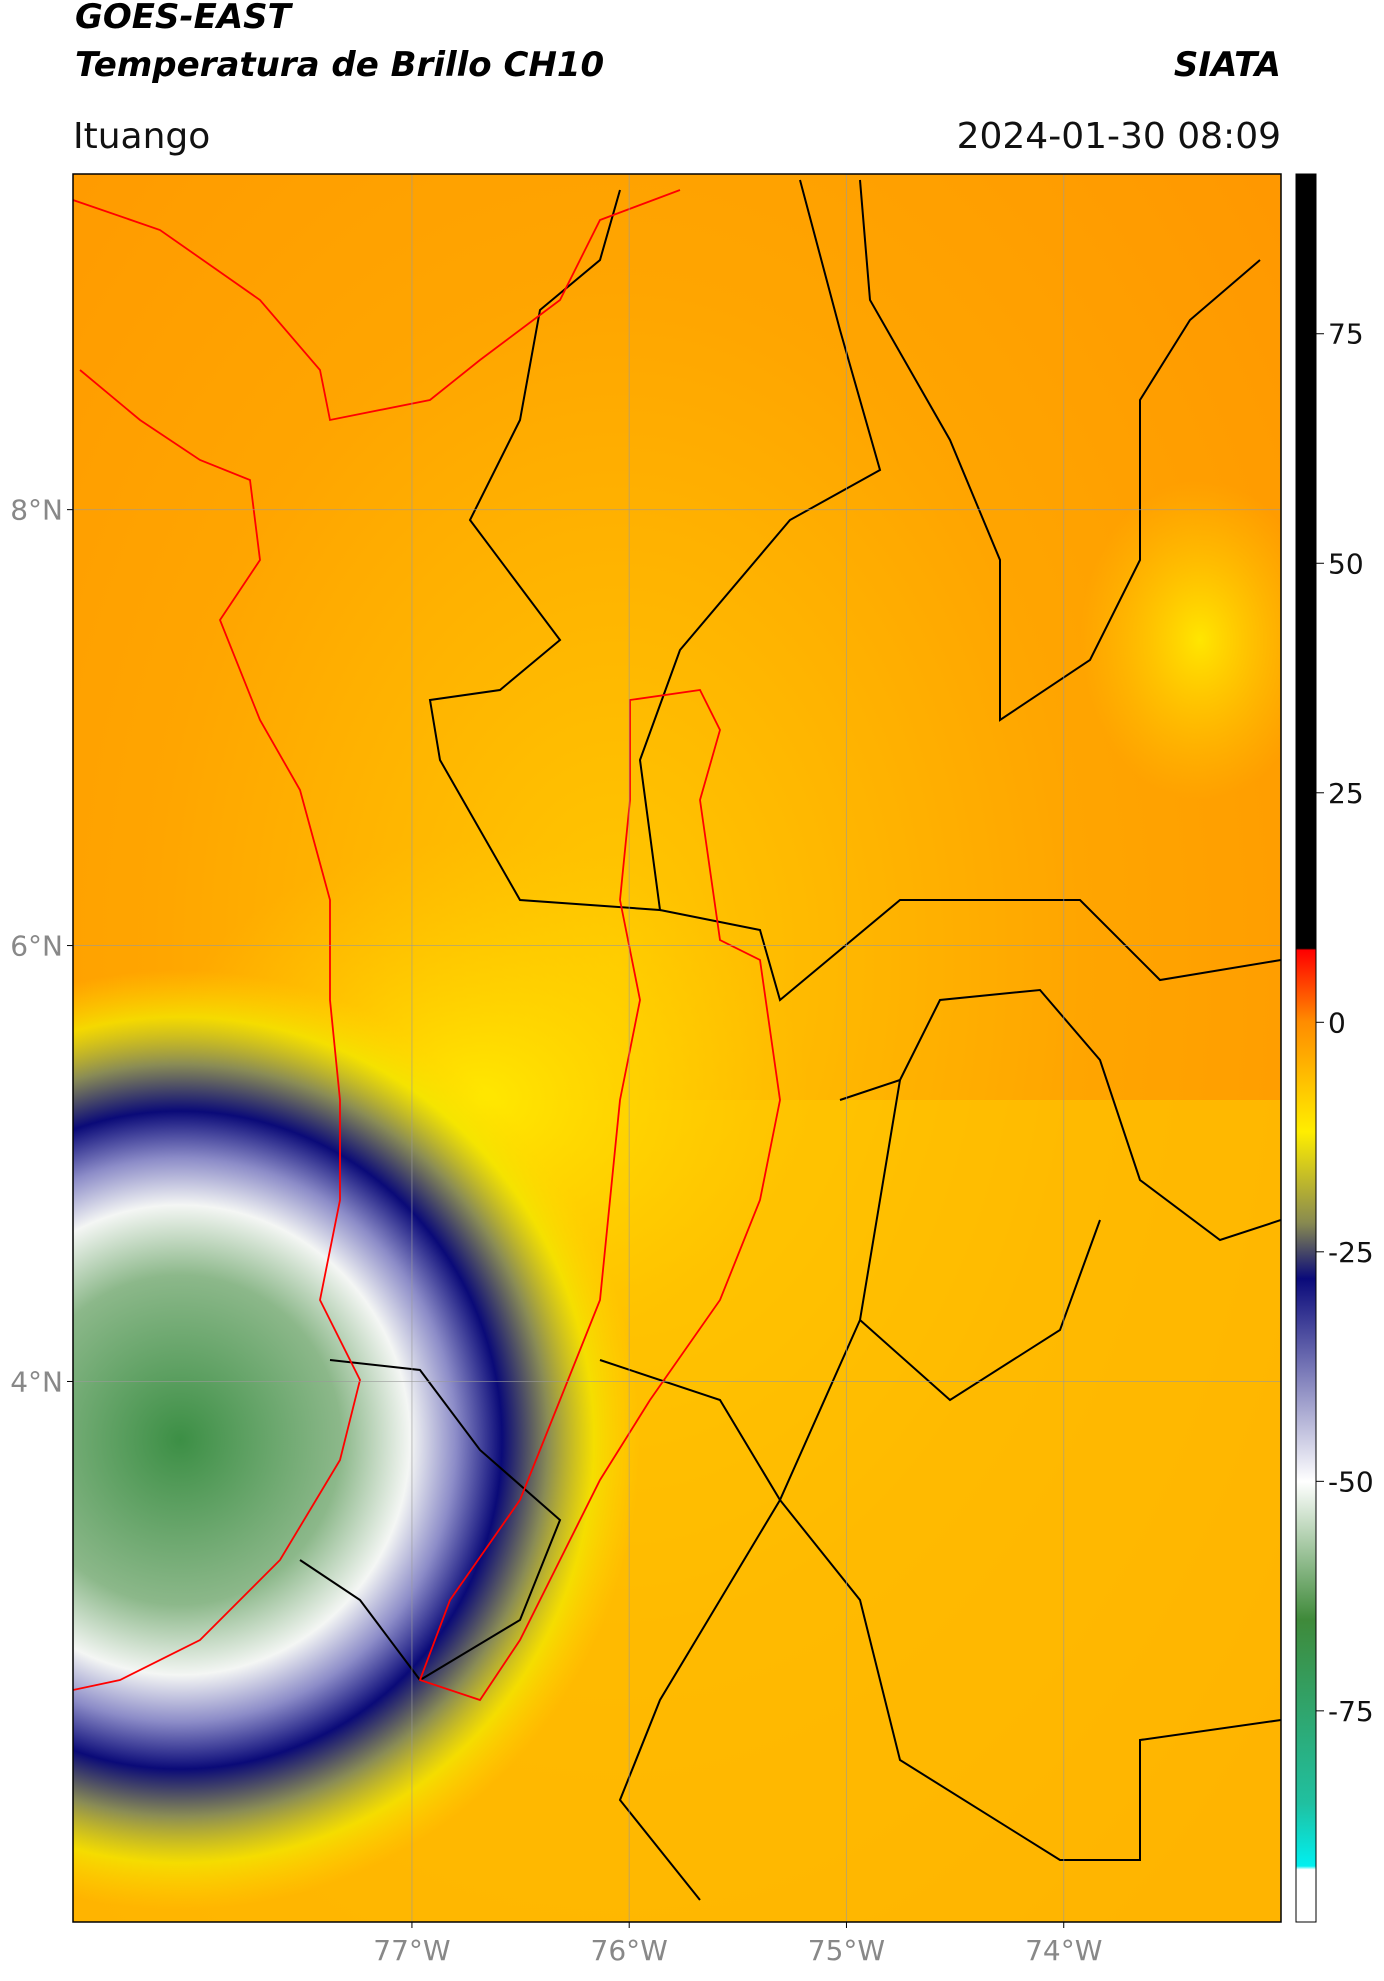 This screenshot has height=1981, width=1384. What do you see at coordinates (1306, 1048) in the screenshot?
I see `colorbar` at bounding box center [1306, 1048].